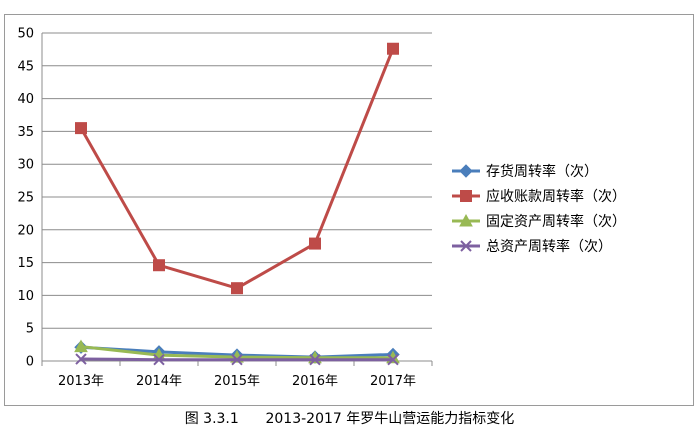 This screenshot has height=436, width=699. I want to click on figure-caption: 图 3.3.1 2013-2017 年罗牛山营运能力指标变化, so click(349, 419).